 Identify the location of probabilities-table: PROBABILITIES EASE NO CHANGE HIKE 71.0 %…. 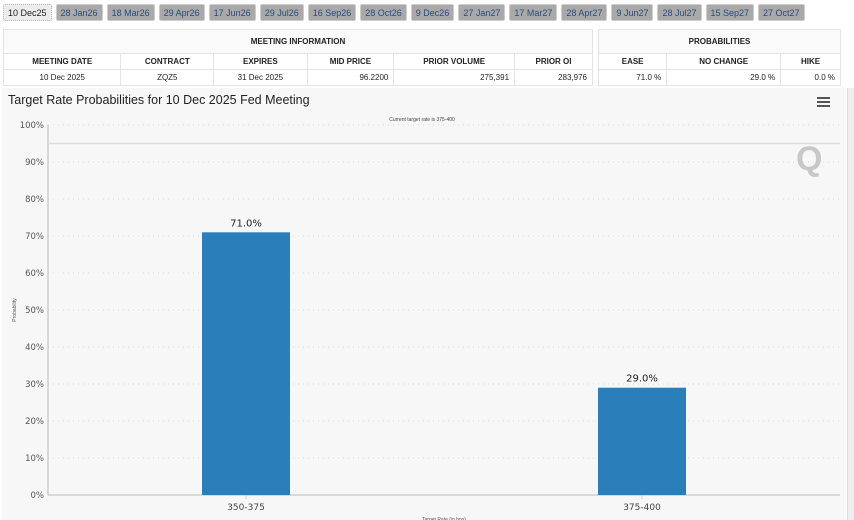
(719, 57).